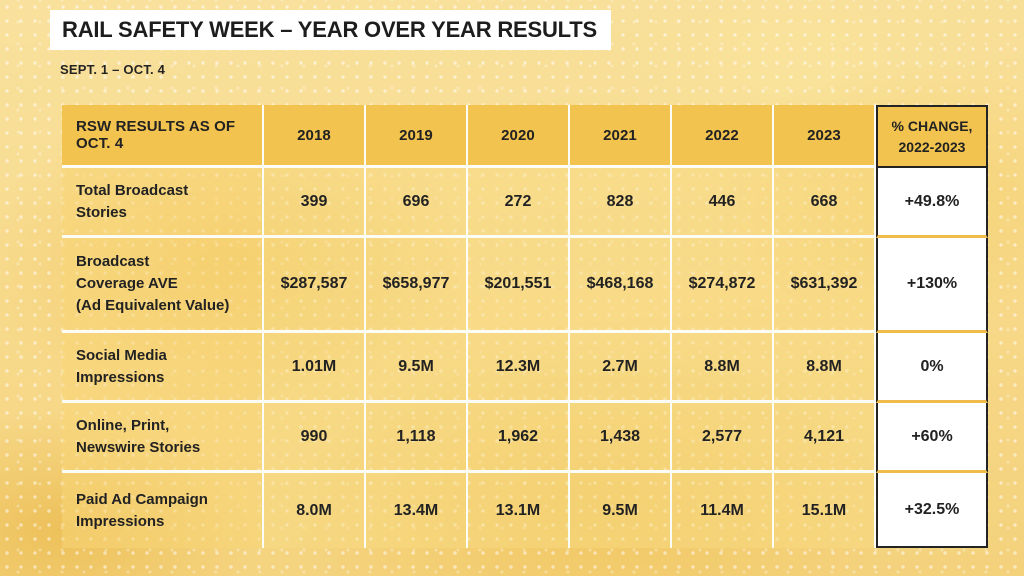 Image resolution: width=1024 pixels, height=576 pixels. I want to click on change-value: +49.8%, so click(932, 203).